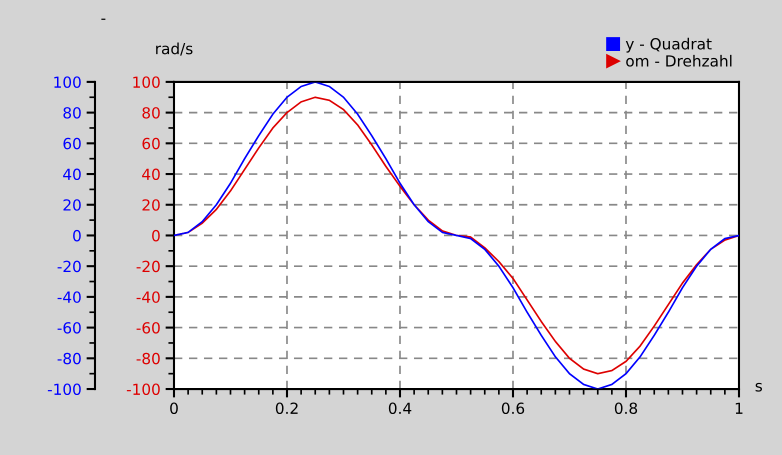 This screenshot has width=782, height=455. I want to click on y2-tick-label: 60, so click(72, 144).